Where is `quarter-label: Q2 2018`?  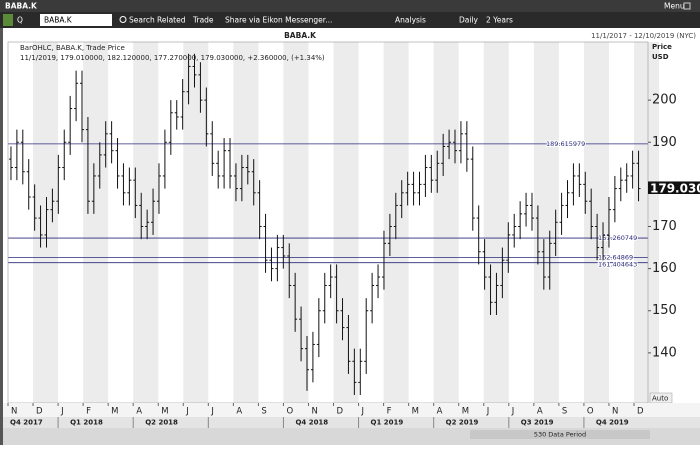 quarter-label: Q2 2018 is located at coordinates (161, 423).